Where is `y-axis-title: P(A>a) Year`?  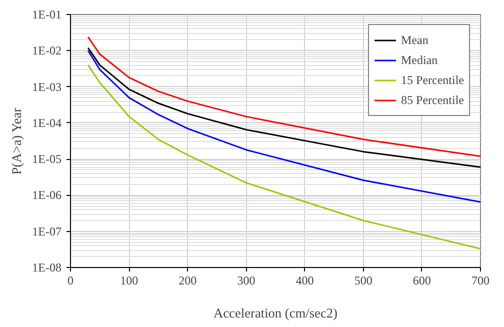
y-axis-title: P(A>a) Year is located at coordinates (16, 141).